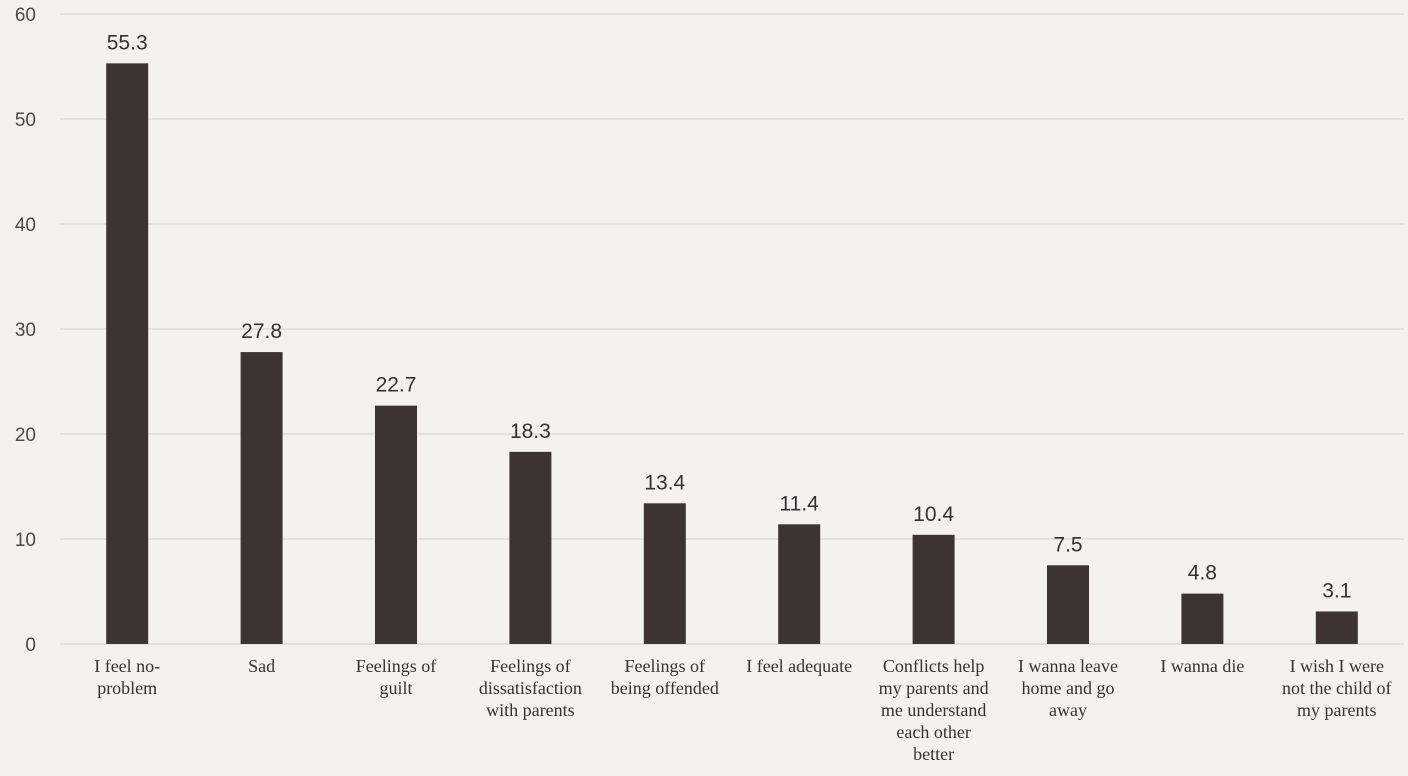 Image resolution: width=1408 pixels, height=776 pixels. What do you see at coordinates (1337, 666) in the screenshot?
I see `category-label-line: I wish I were` at bounding box center [1337, 666].